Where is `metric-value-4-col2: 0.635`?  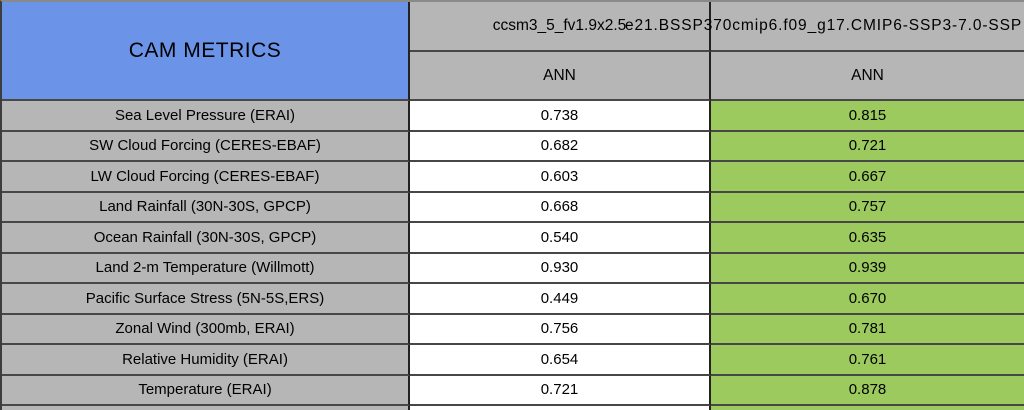
metric-value-4-col2: 0.635 is located at coordinates (867, 238).